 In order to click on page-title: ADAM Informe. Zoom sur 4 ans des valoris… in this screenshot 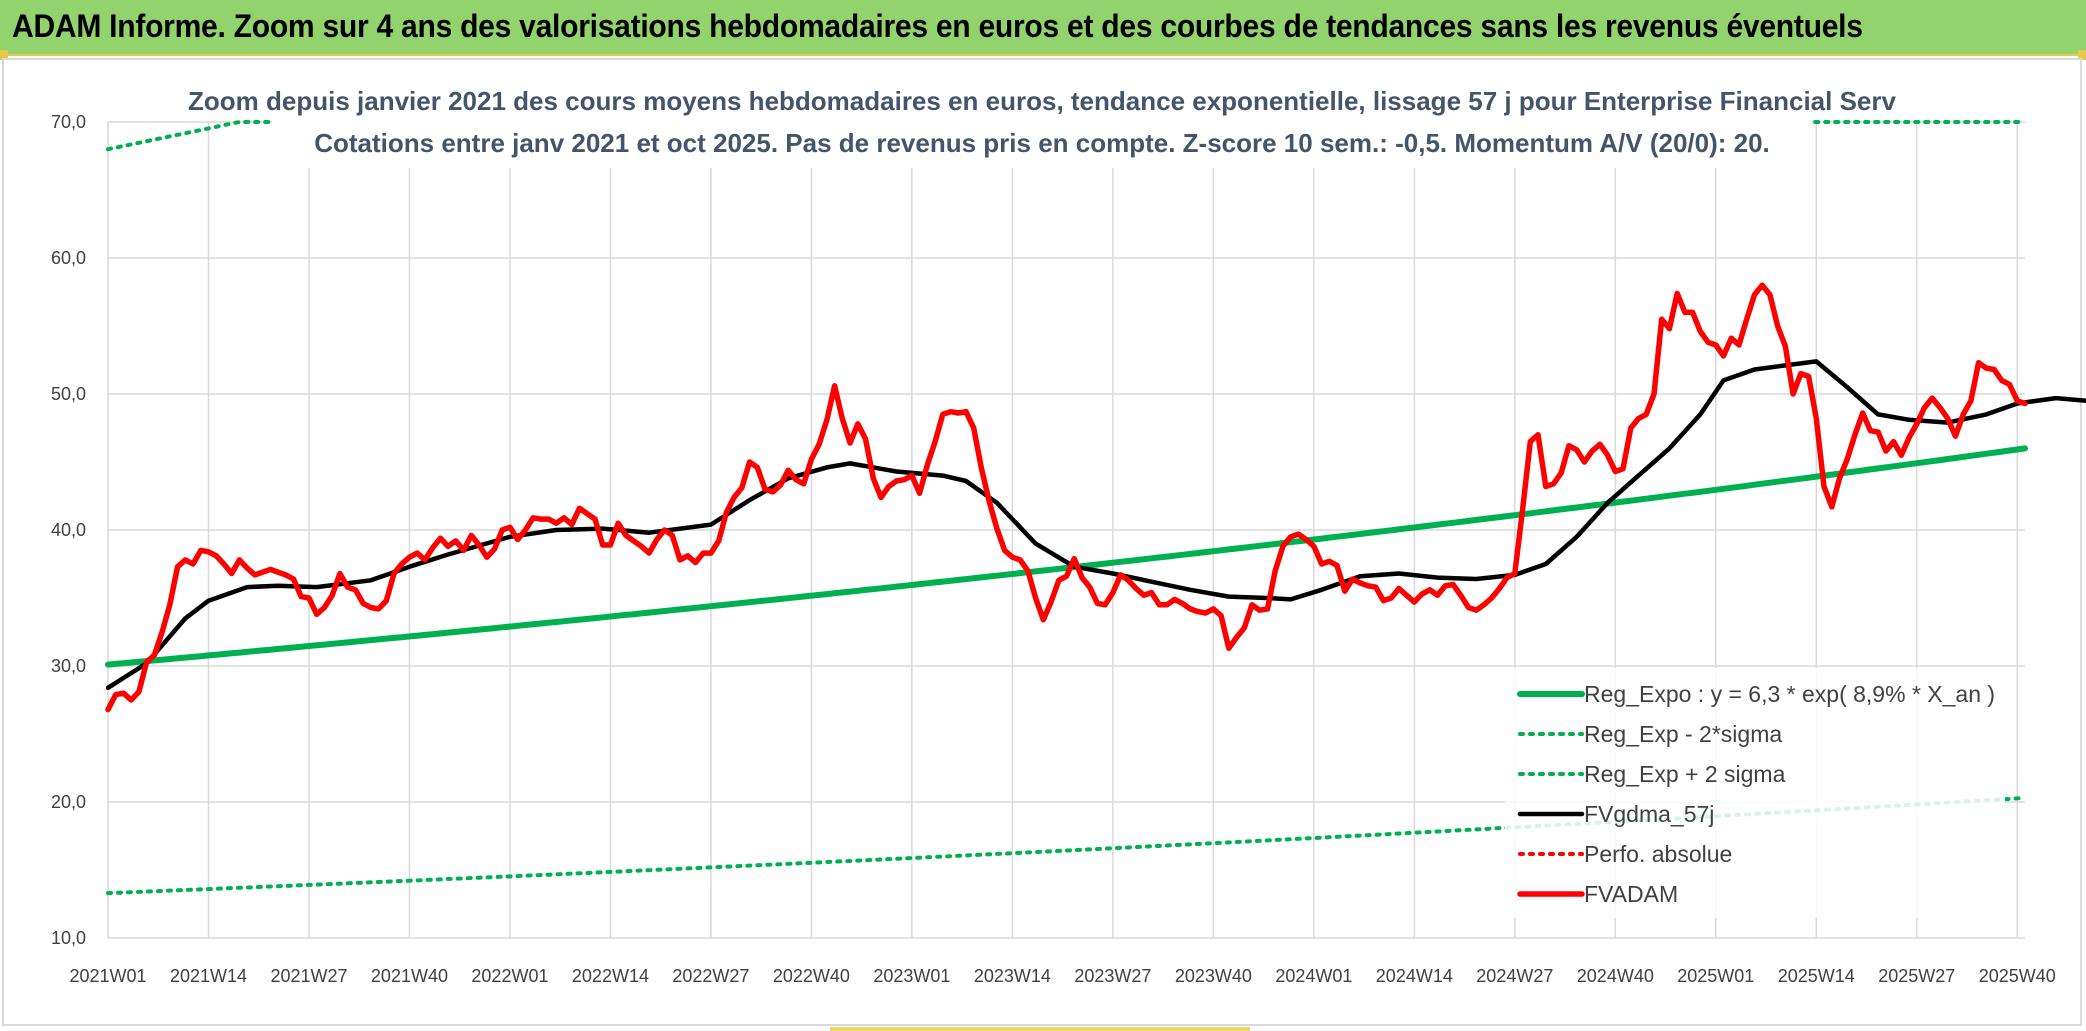, I will do `click(937, 26)`.